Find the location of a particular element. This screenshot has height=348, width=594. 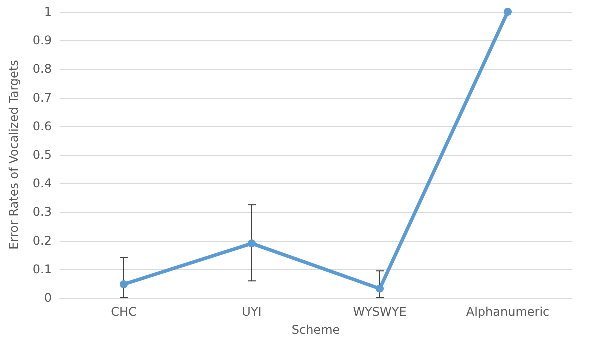

x-tick-label: WYSWYE is located at coordinates (380, 312).